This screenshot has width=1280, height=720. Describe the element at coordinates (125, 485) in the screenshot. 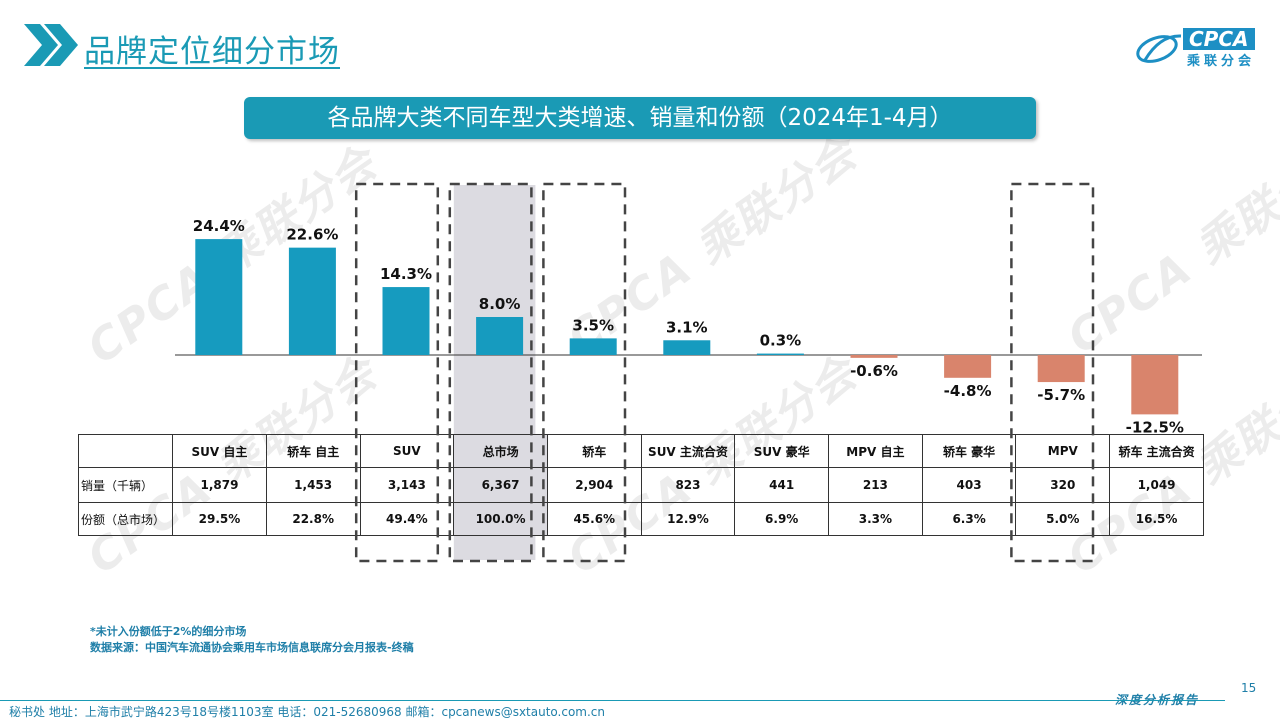

I see `row-label-sales: 销量（千辆）` at that location.